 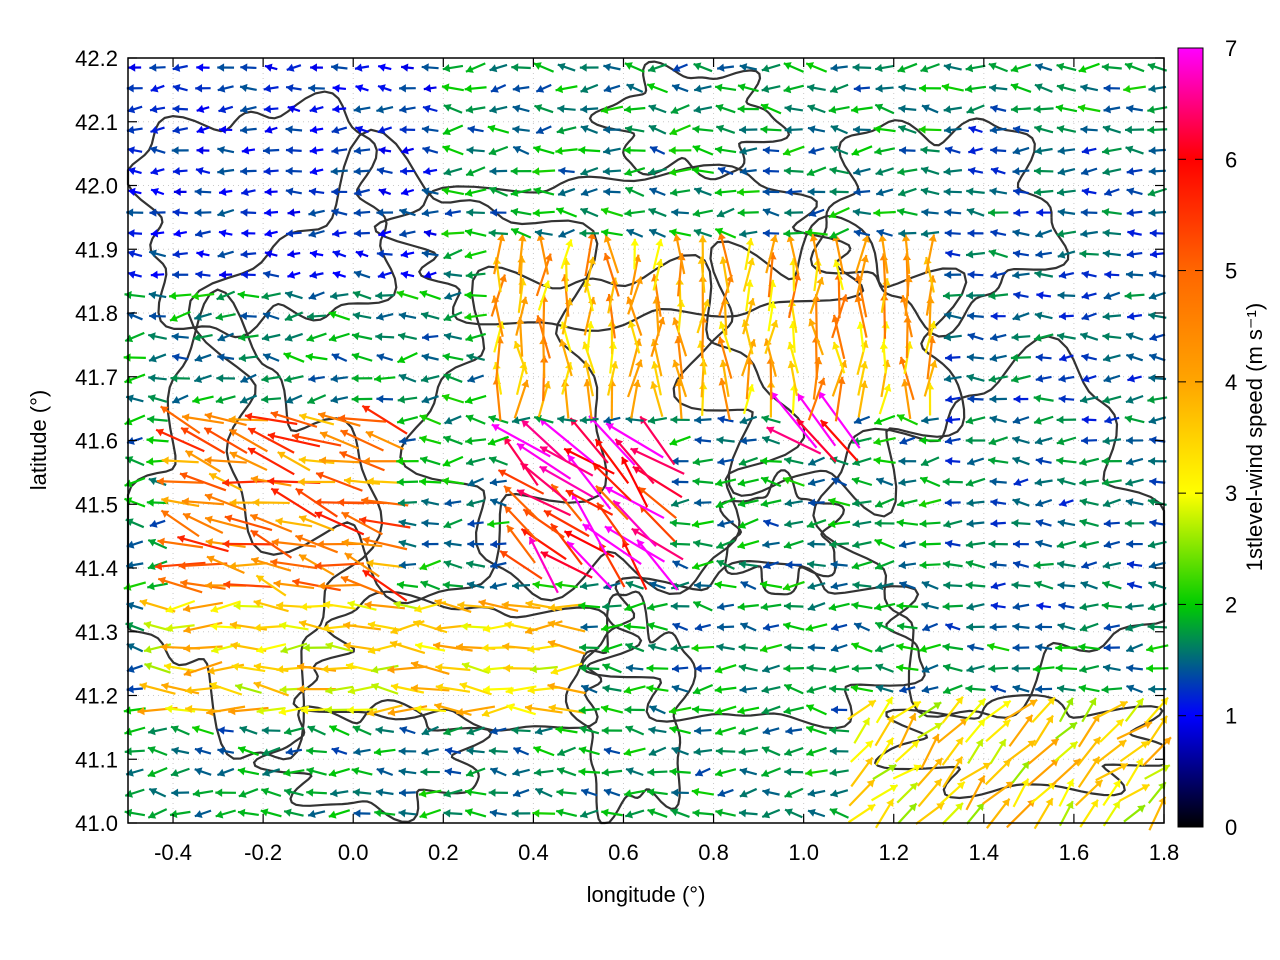 I want to click on x-tick-label: -0.4, so click(x=173, y=852).